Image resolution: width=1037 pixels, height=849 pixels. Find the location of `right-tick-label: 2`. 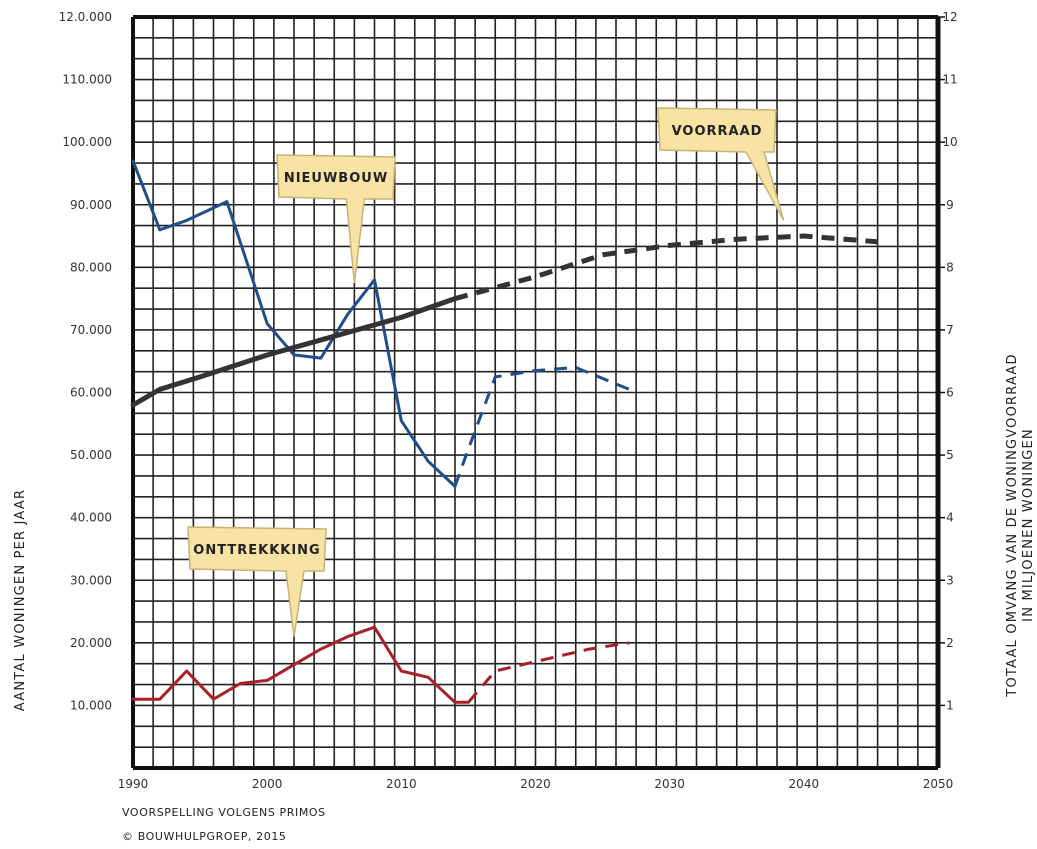

right-tick-label: 2 is located at coordinates (950, 643).